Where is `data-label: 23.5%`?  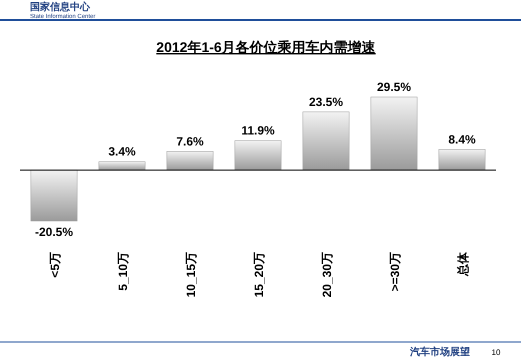
data-label: 23.5% is located at coordinates (326, 101).